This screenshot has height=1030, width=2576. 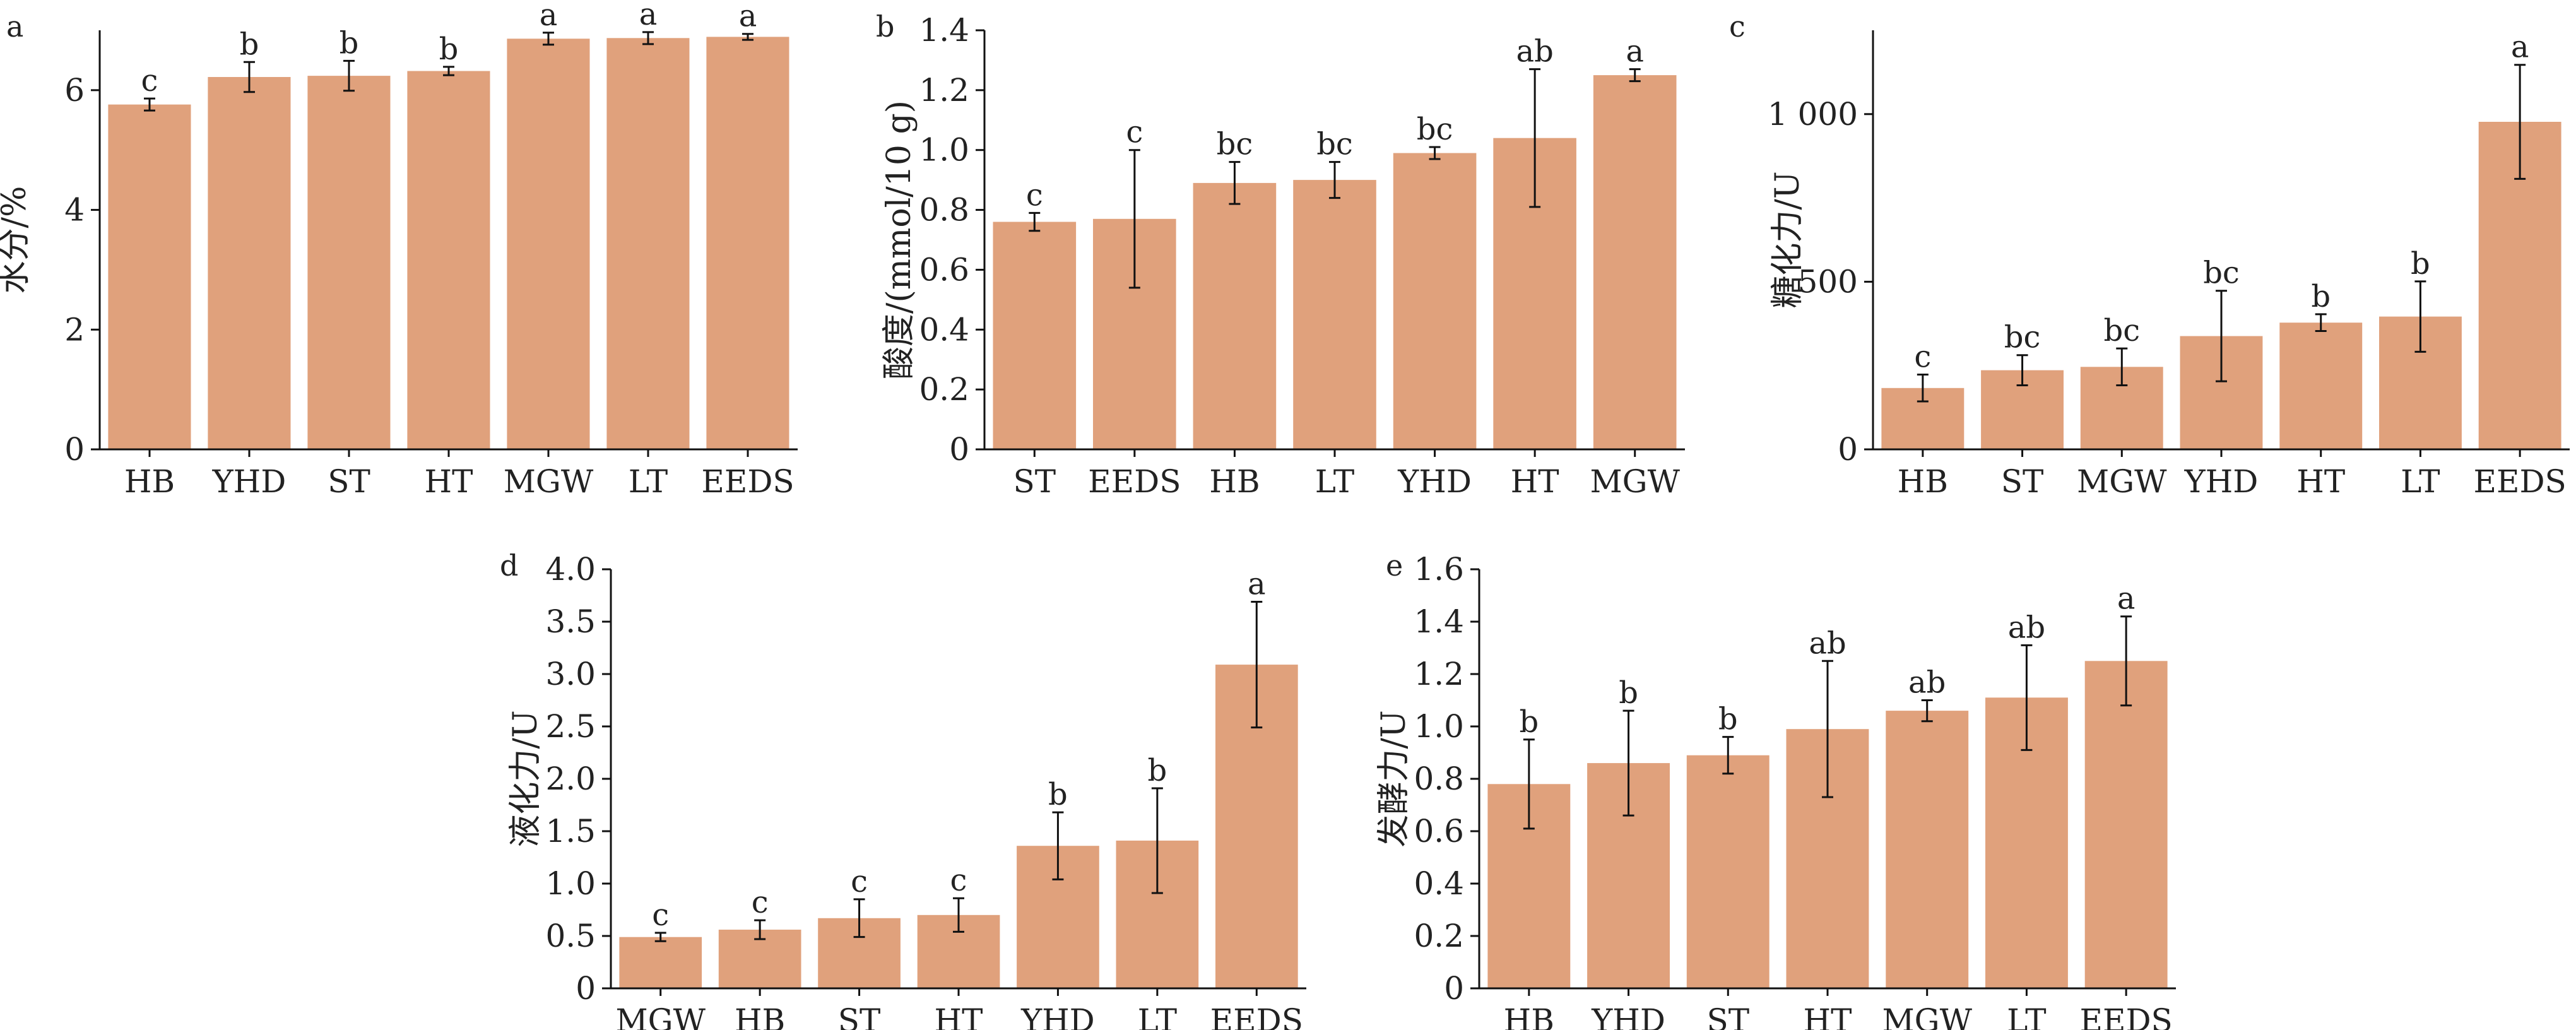 What do you see at coordinates (1788, 239) in the screenshot?
I see `y-axis-title: 糖化力/U` at bounding box center [1788, 239].